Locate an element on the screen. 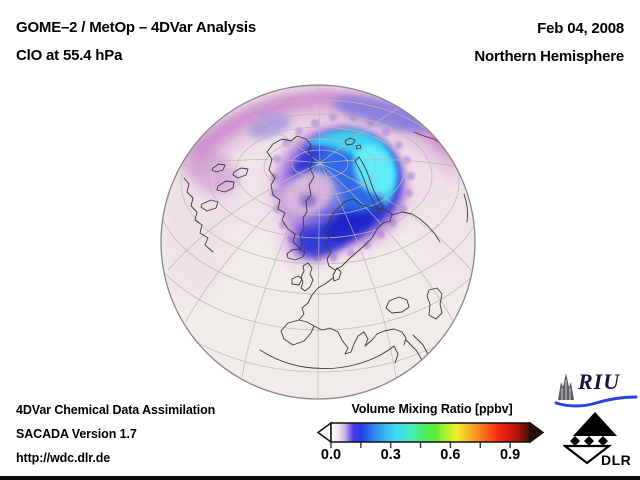 Image resolution: width=640 pixels, height=480 pixels. dlr-logo: DLR is located at coordinates (599, 441).